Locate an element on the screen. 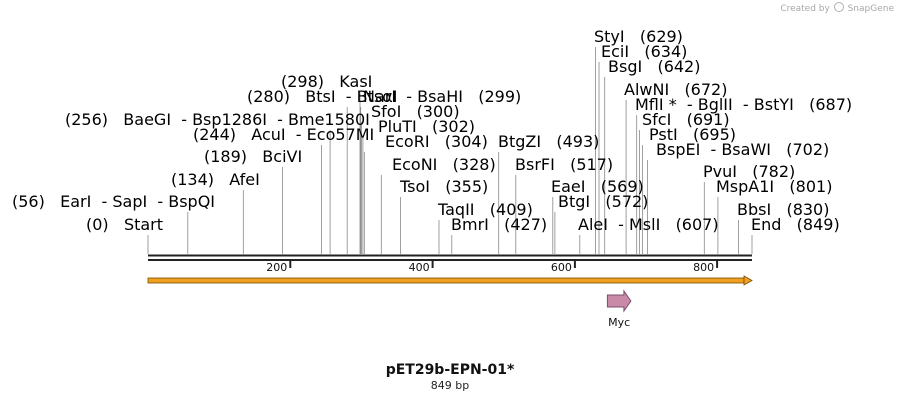 The height and width of the screenshot is (404, 900). site-label-607: AleI - MslI (607) is located at coordinates (648, 224).